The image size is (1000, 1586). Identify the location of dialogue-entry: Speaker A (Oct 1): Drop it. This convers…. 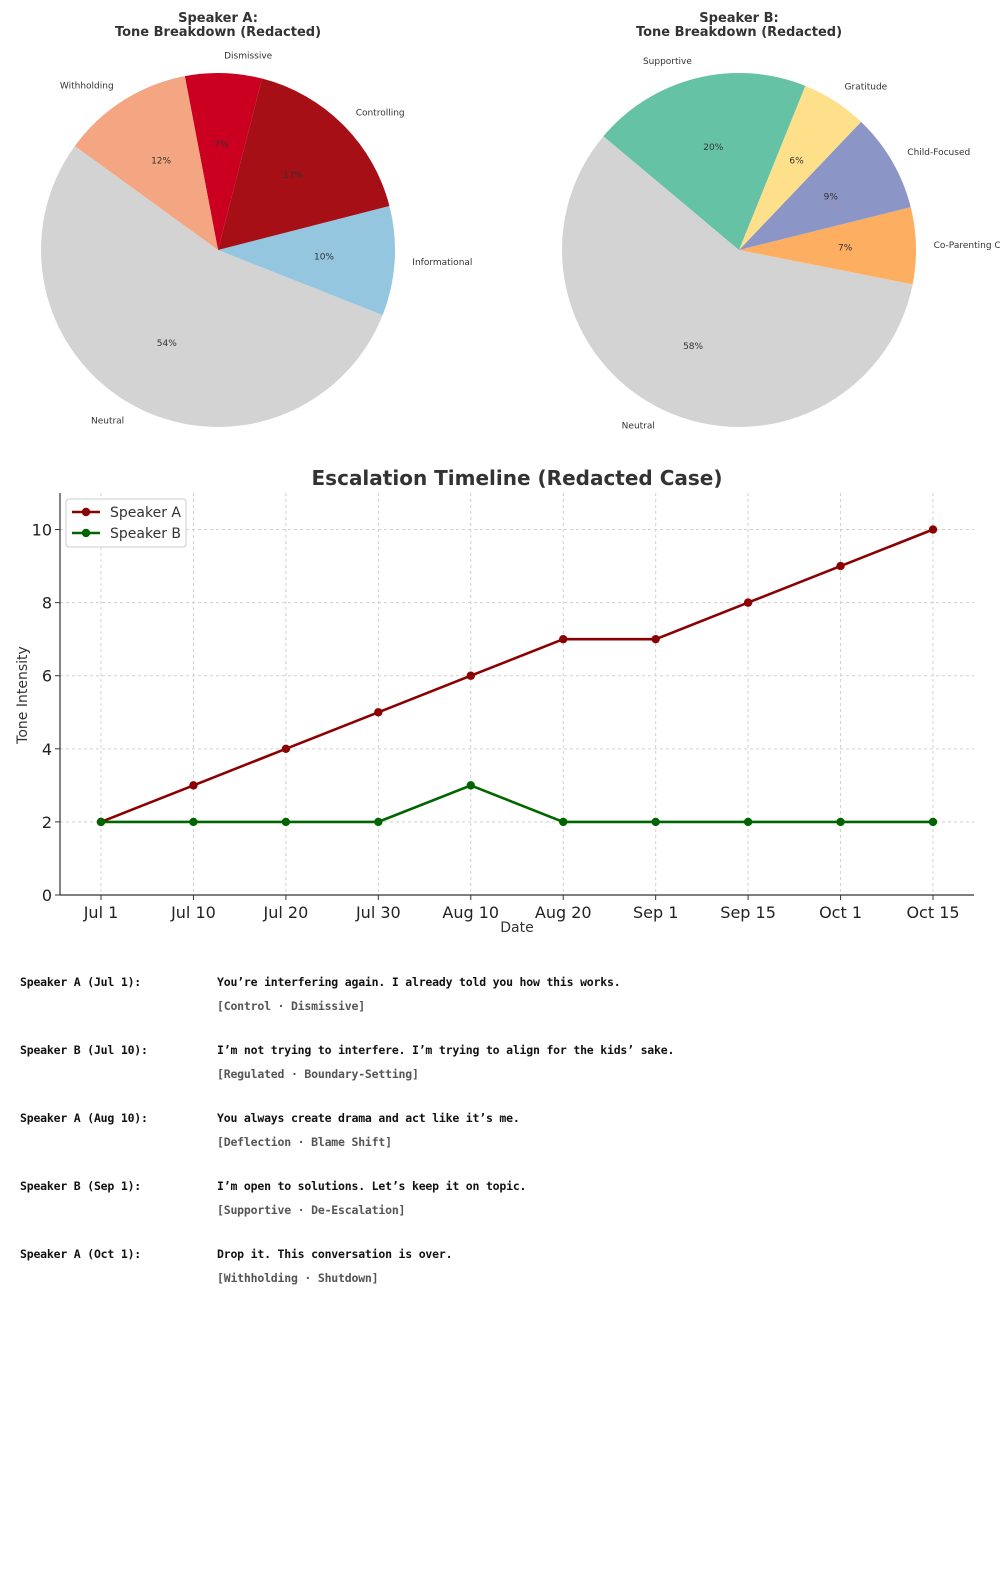
(500, 1271).